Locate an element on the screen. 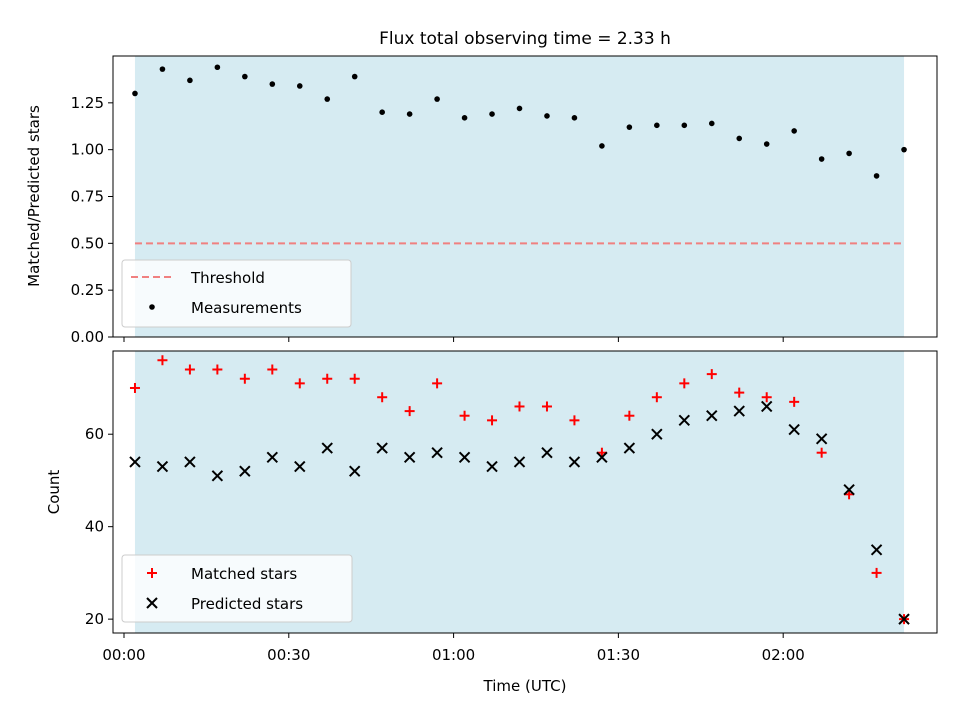  legend-measurements-marker is located at coordinates (152, 307).